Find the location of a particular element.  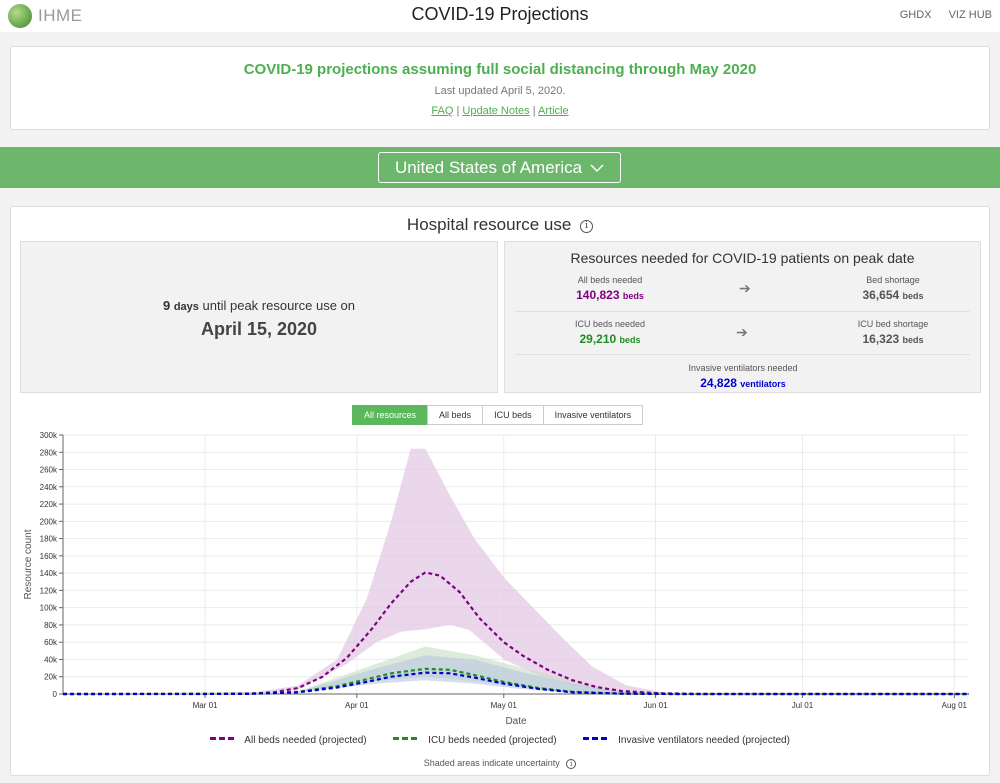

peak-date: April 15, 2020 is located at coordinates (259, 329).